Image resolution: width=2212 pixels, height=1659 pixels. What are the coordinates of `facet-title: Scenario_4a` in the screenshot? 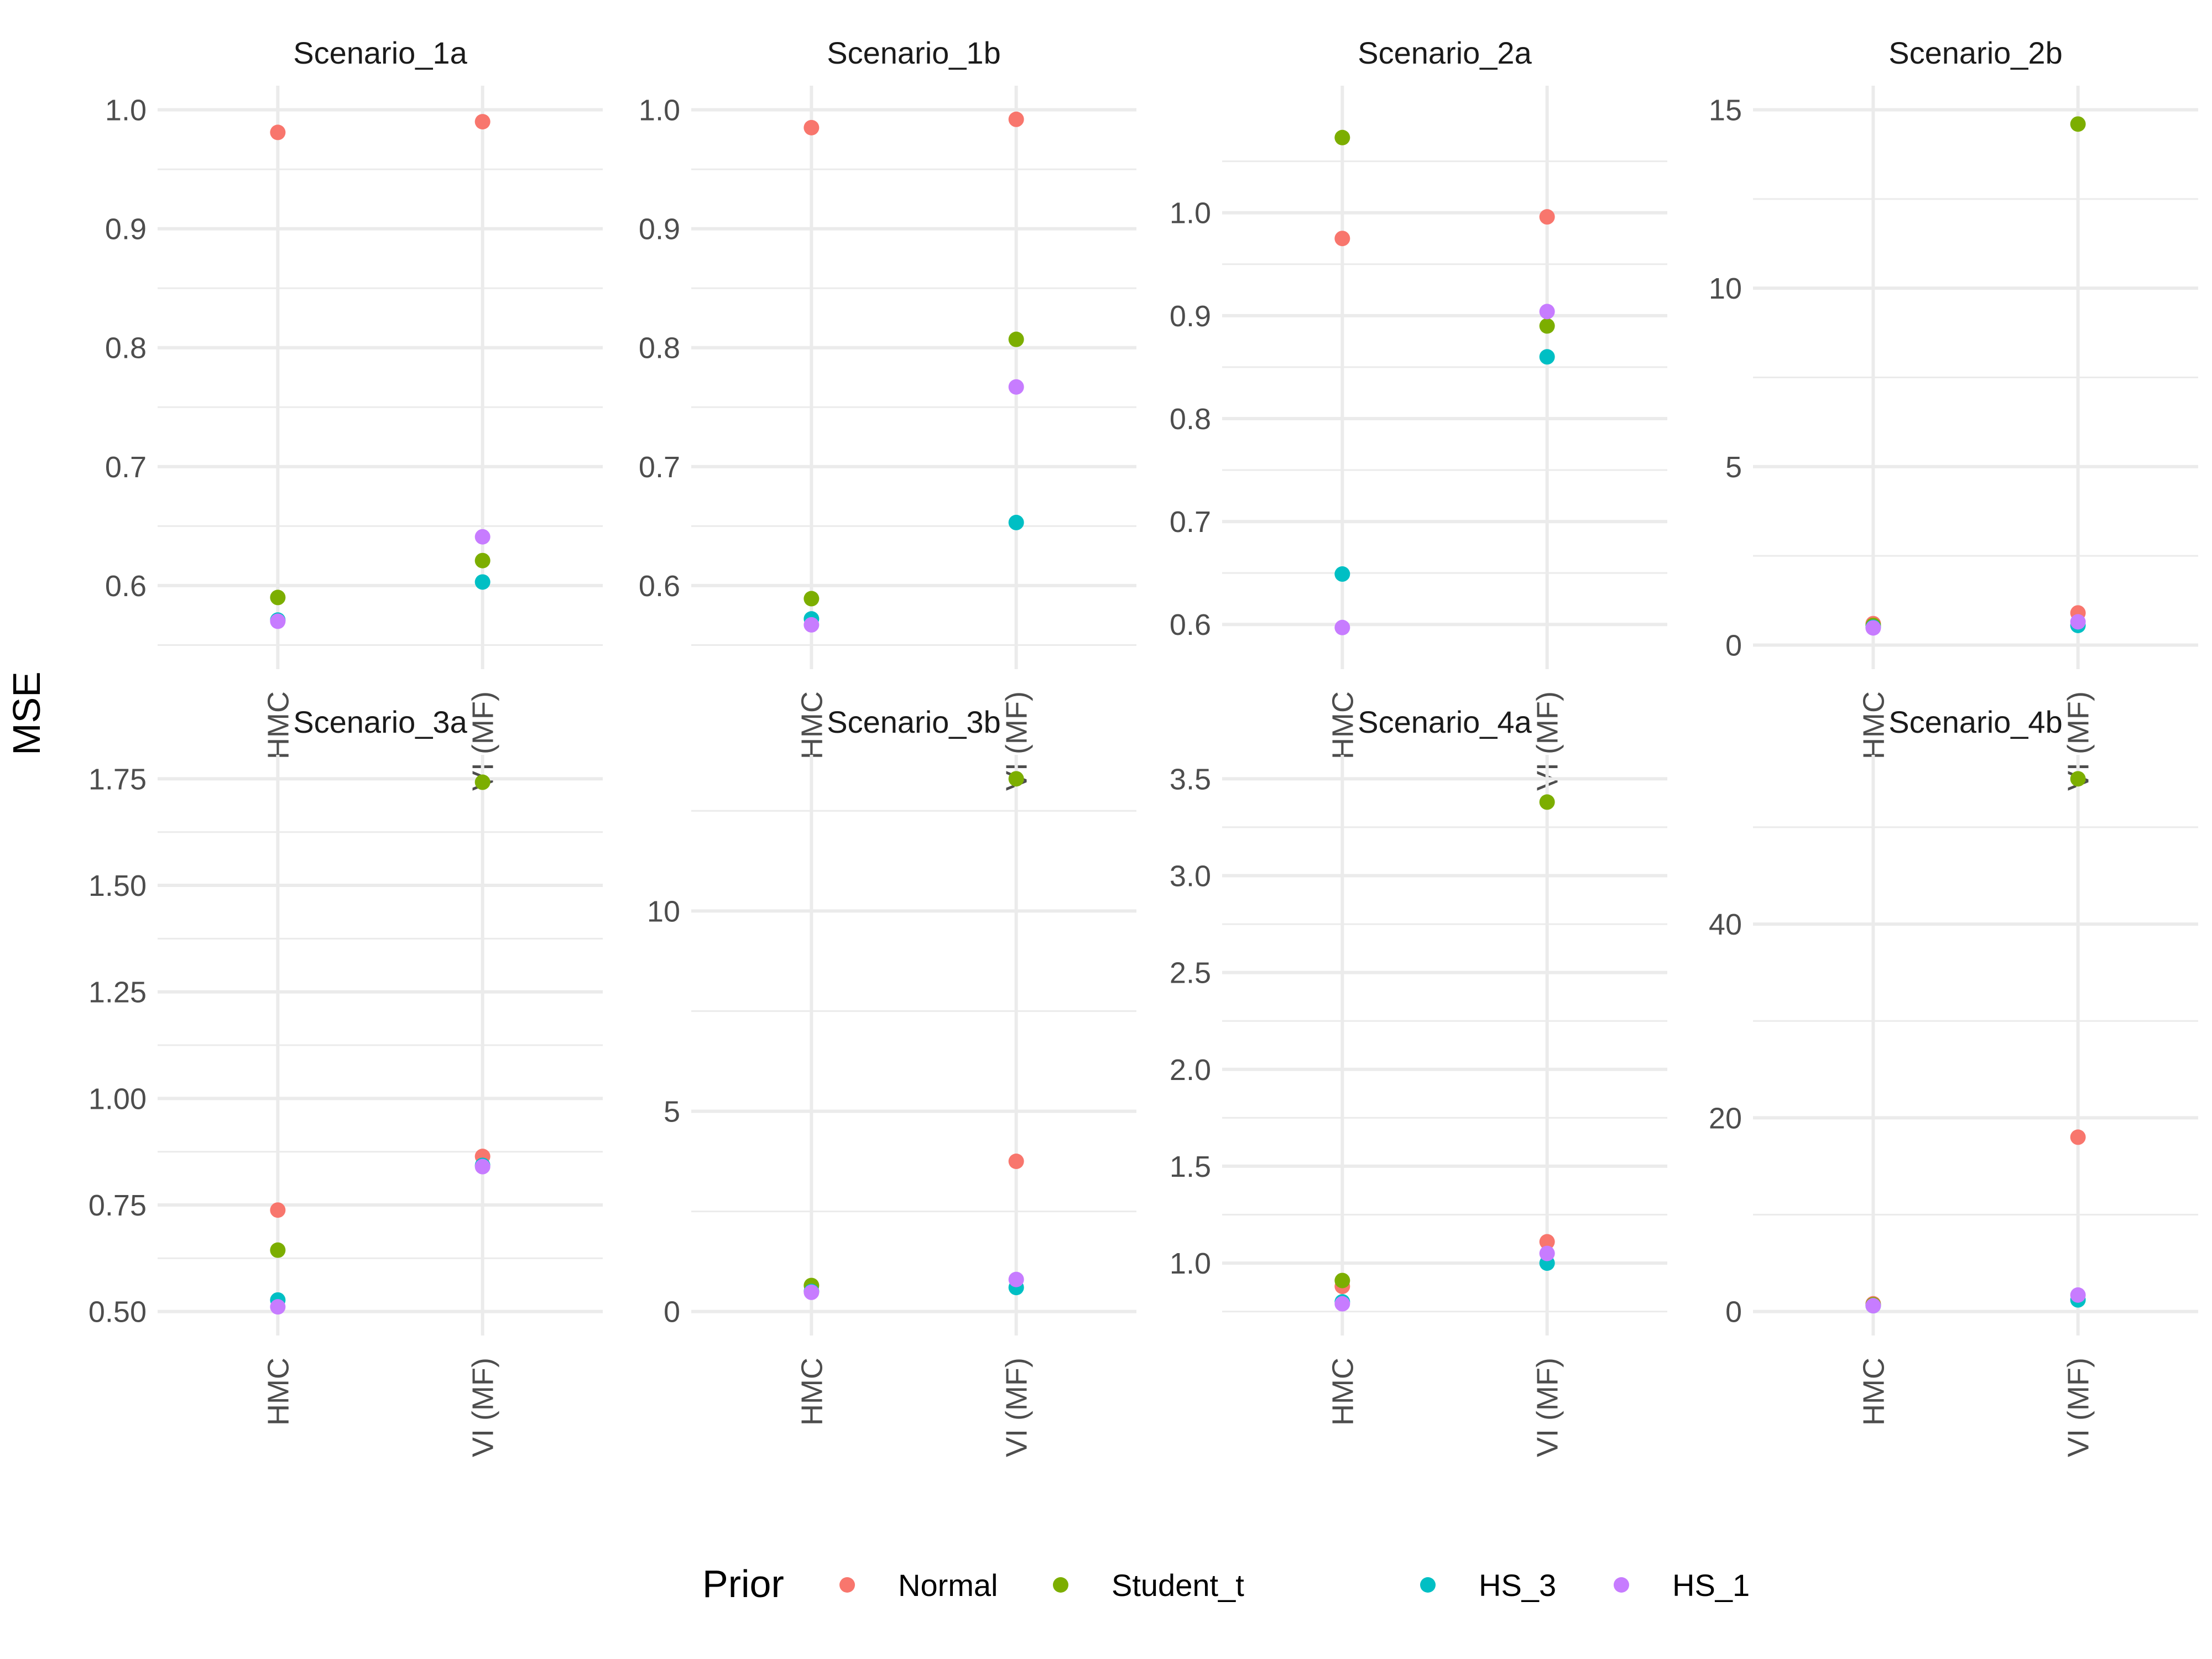 It's located at (1445, 722).